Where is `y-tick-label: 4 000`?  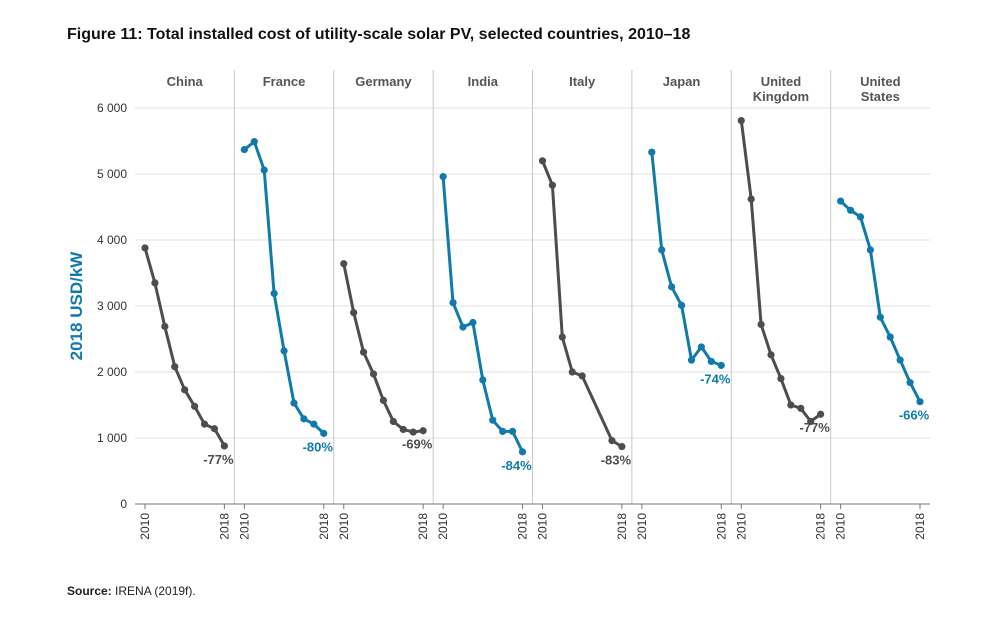
y-tick-label: 4 000 is located at coordinates (112, 240).